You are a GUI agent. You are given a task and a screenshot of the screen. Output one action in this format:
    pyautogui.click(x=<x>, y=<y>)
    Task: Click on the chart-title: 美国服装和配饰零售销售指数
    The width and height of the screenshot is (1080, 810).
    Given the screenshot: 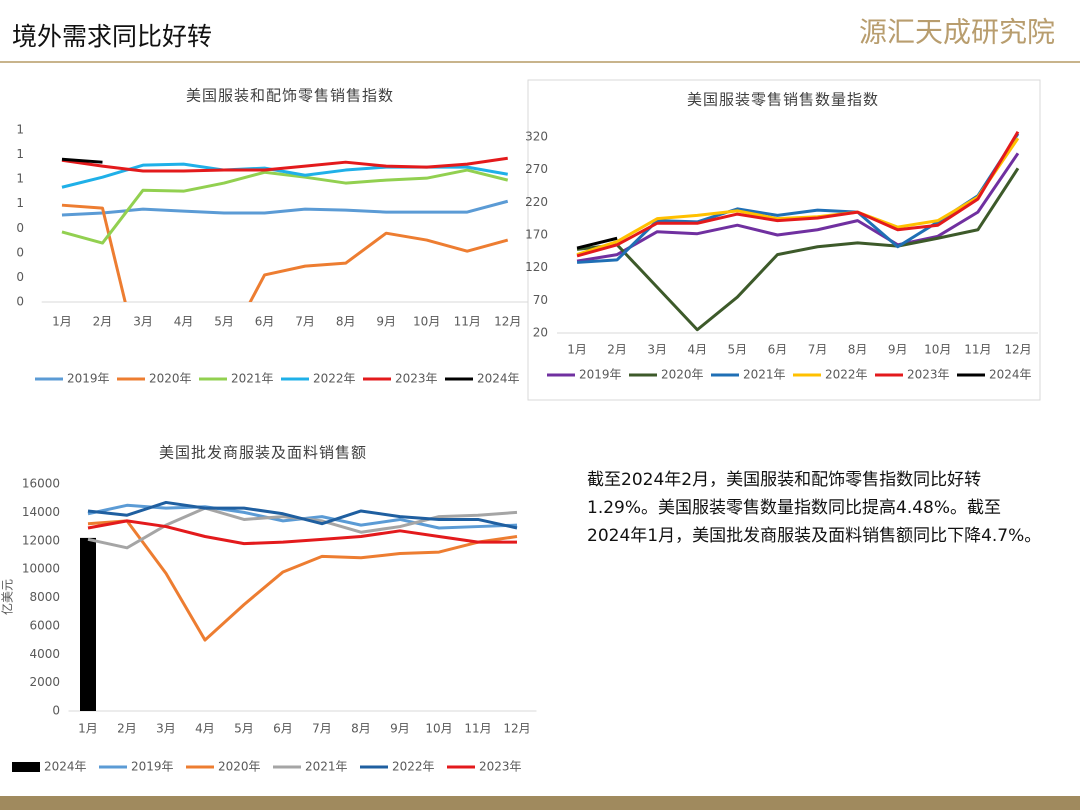 What is the action you would take?
    pyautogui.click(x=290, y=96)
    